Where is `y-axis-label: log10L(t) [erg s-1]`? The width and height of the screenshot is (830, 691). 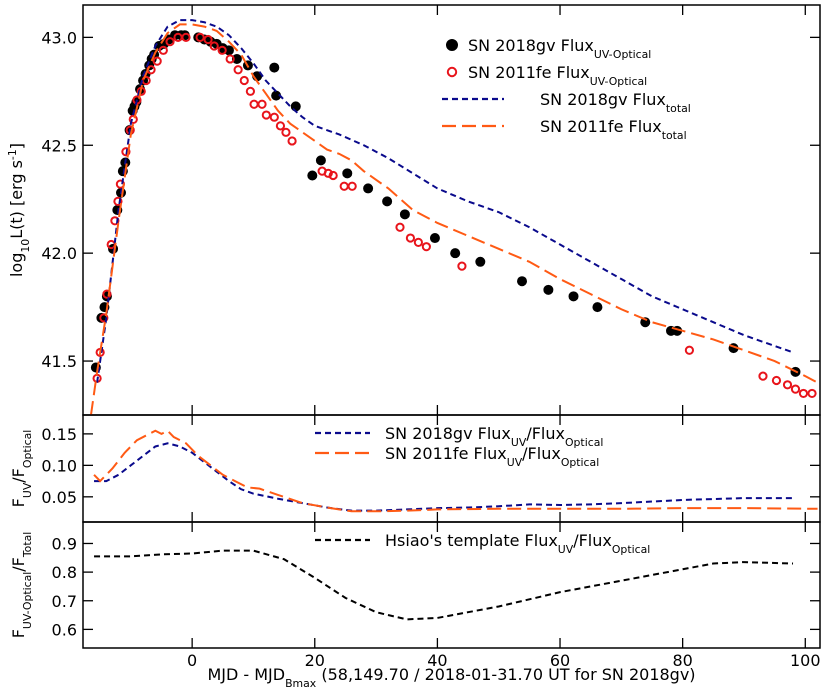 y-axis-label: log10L(t) [erg s-1] is located at coordinates (19, 210).